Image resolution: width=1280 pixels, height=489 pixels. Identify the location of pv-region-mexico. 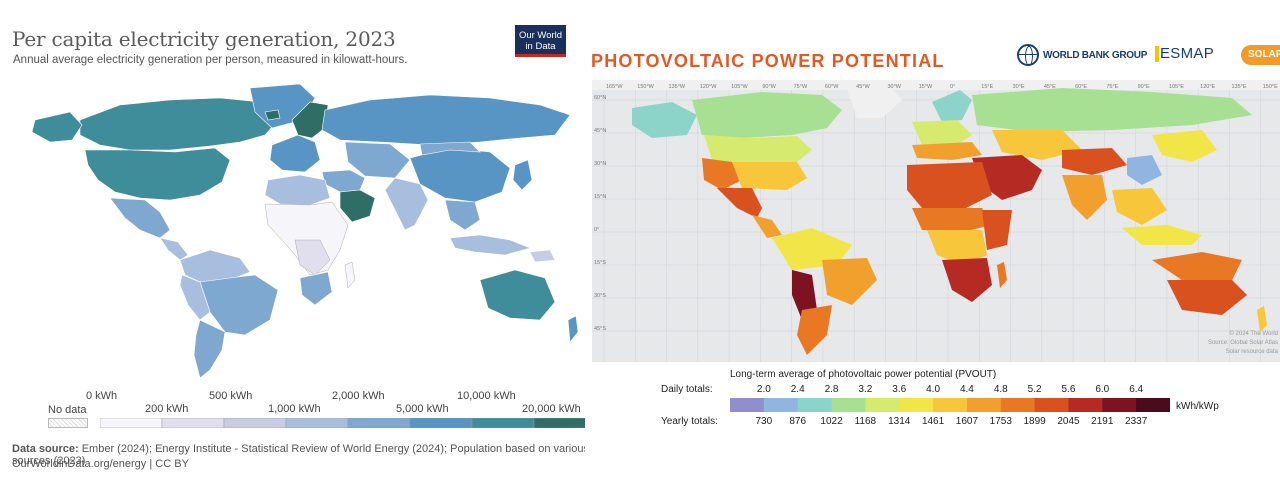
(739, 203).